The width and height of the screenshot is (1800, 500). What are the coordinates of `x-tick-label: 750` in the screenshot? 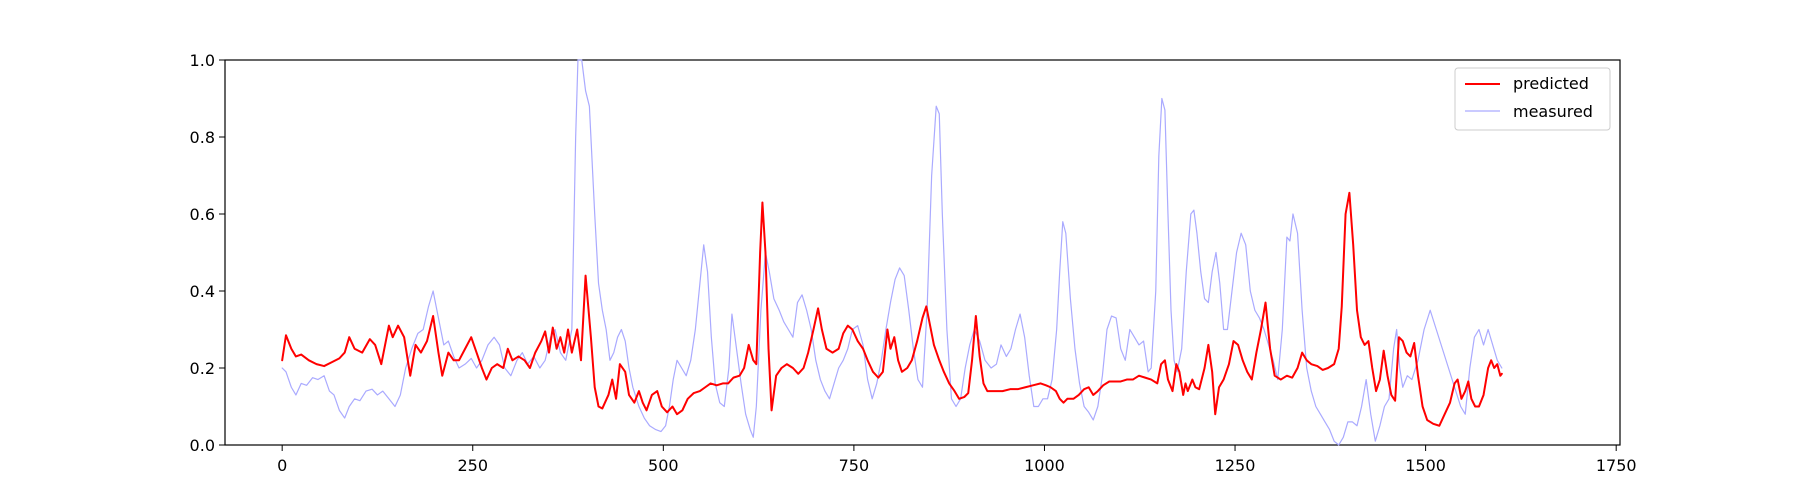 It's located at (854, 465).